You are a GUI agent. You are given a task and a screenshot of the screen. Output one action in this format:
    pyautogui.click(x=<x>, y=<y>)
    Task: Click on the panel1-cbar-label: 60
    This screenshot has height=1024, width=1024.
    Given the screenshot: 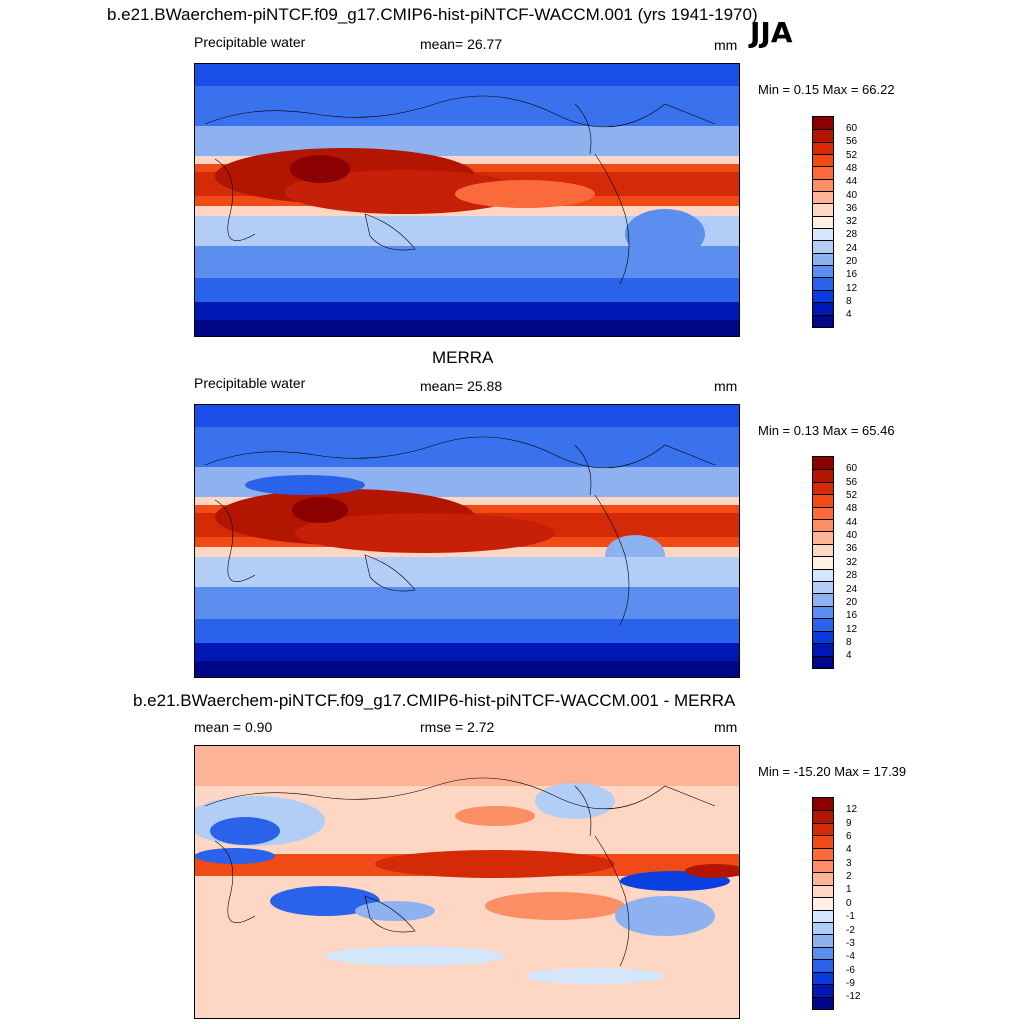 What is the action you would take?
    pyautogui.click(x=852, y=128)
    